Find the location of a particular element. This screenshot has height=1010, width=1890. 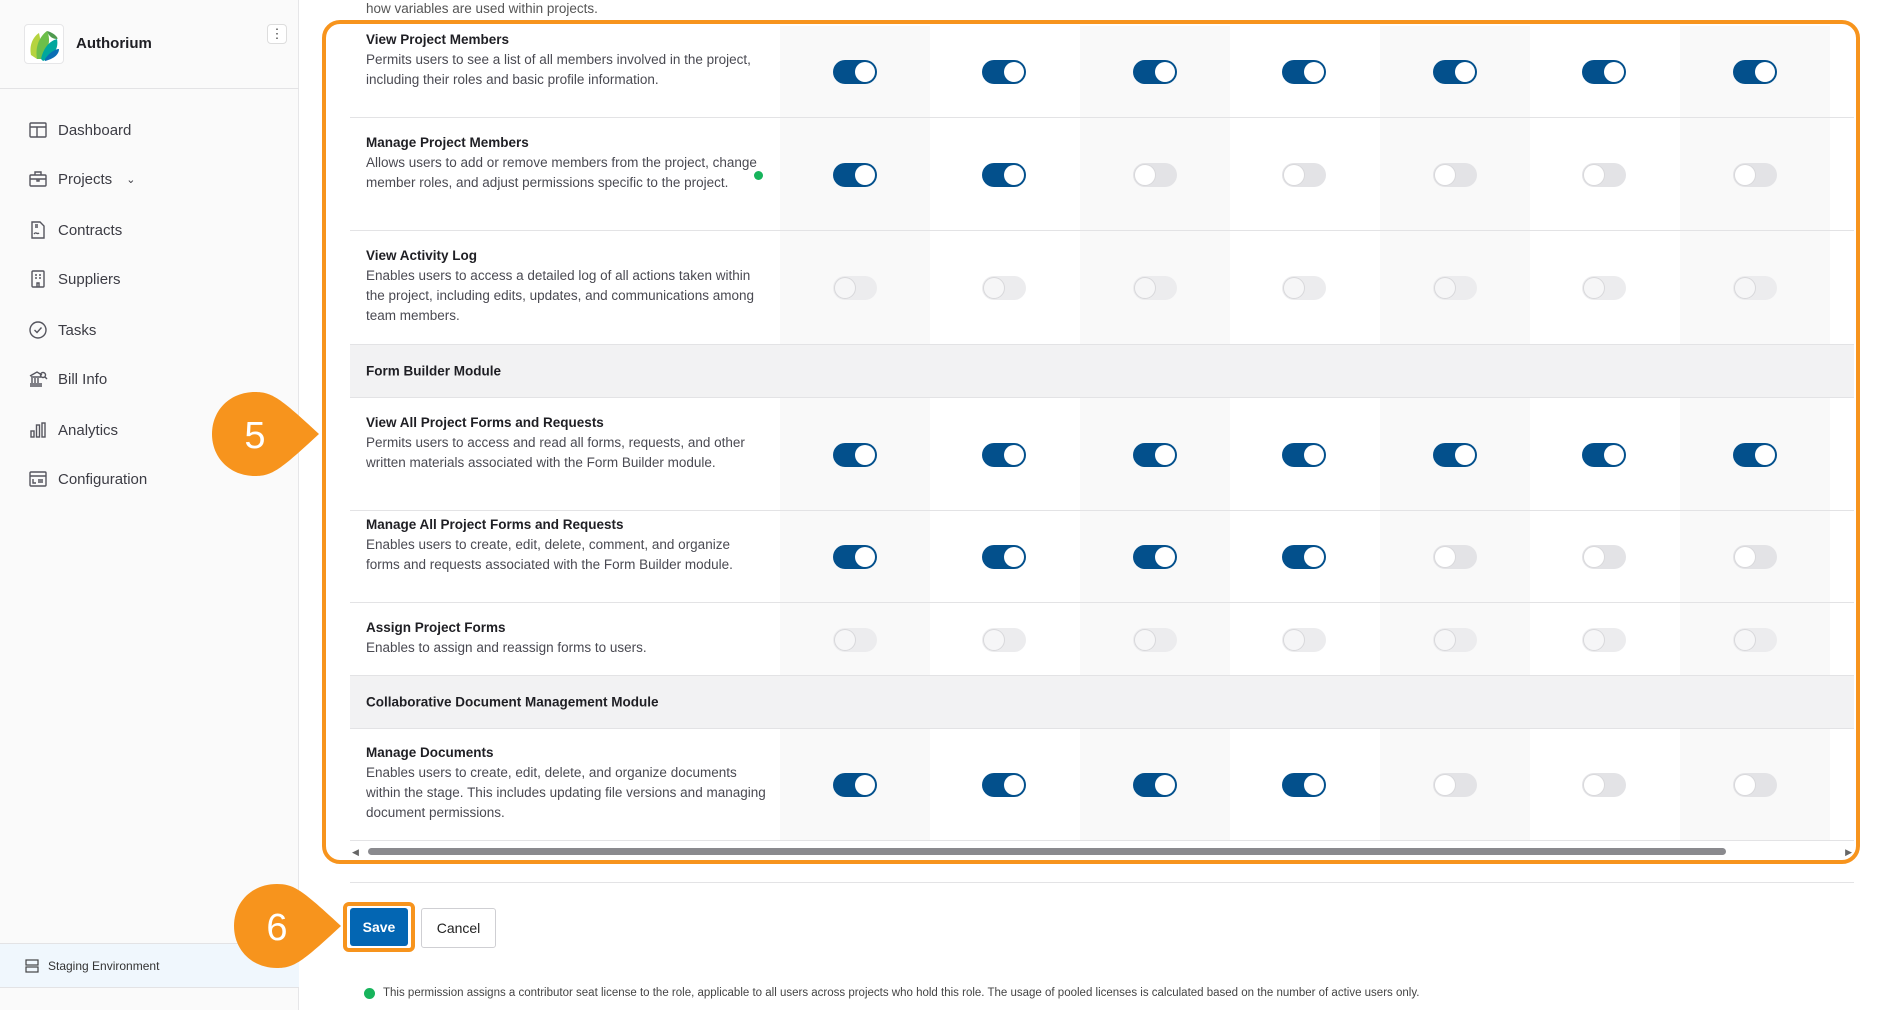

sidebar-item-label: Contracts is located at coordinates (90, 230).